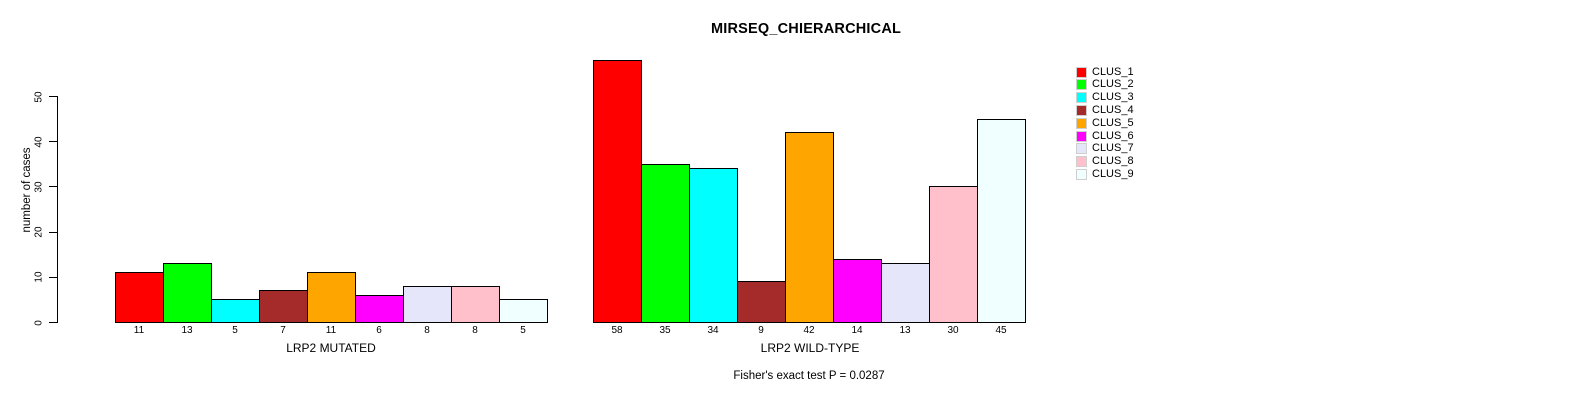 This screenshot has width=1590, height=400. What do you see at coordinates (1001, 330) in the screenshot?
I see `bar-value-label: 45` at bounding box center [1001, 330].